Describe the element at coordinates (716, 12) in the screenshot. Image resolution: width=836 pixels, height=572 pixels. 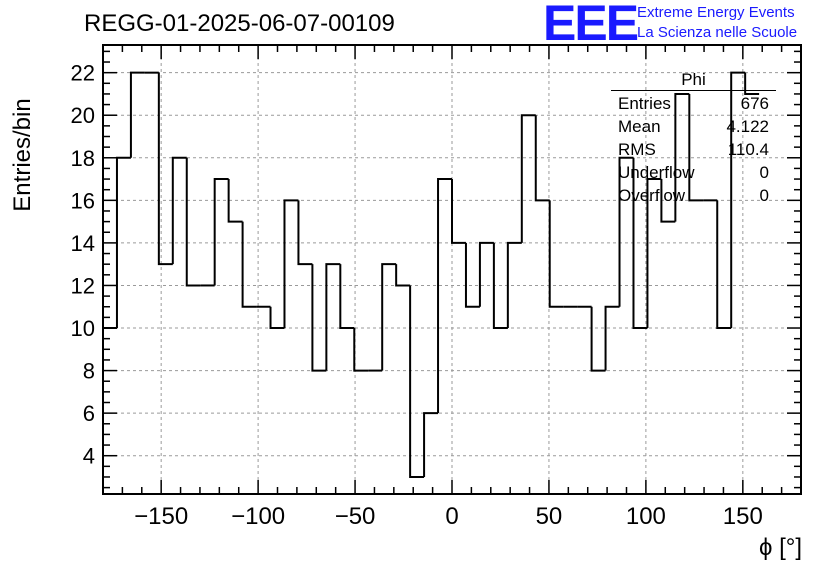
I see `logo-caption-line1: Extreme Energy Events` at that location.